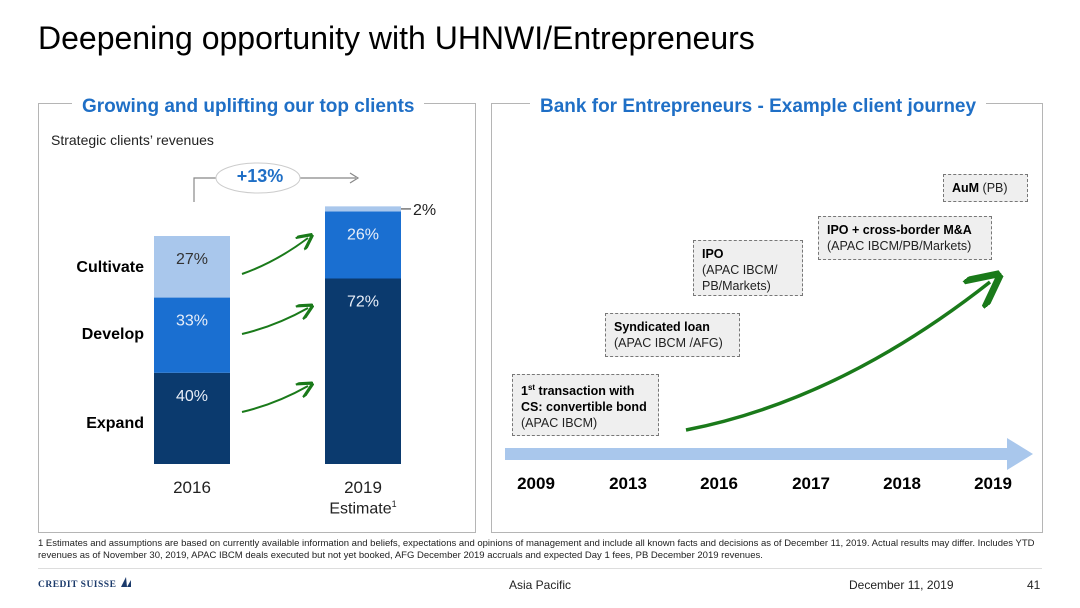  What do you see at coordinates (668, 343) in the screenshot?
I see `milestone-2013-detail: (APAC IBCM /AFG)` at bounding box center [668, 343].